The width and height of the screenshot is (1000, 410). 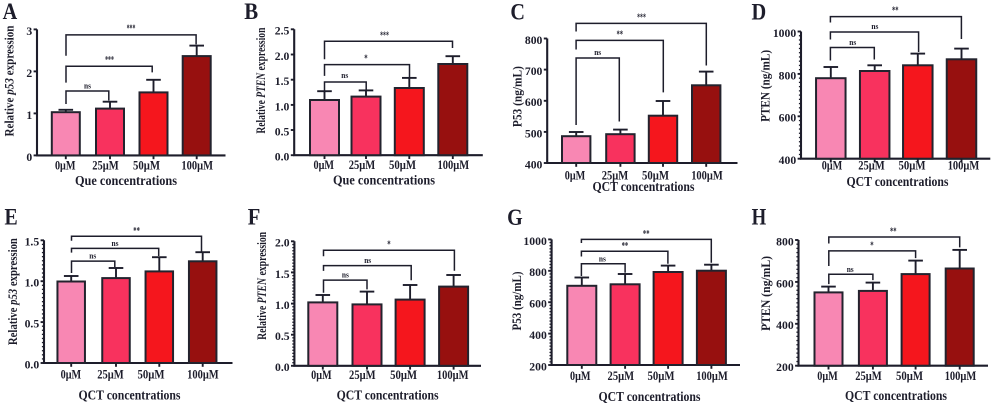 What do you see at coordinates (534, 133) in the screenshot?
I see `svg-text: 500` at bounding box center [534, 133].